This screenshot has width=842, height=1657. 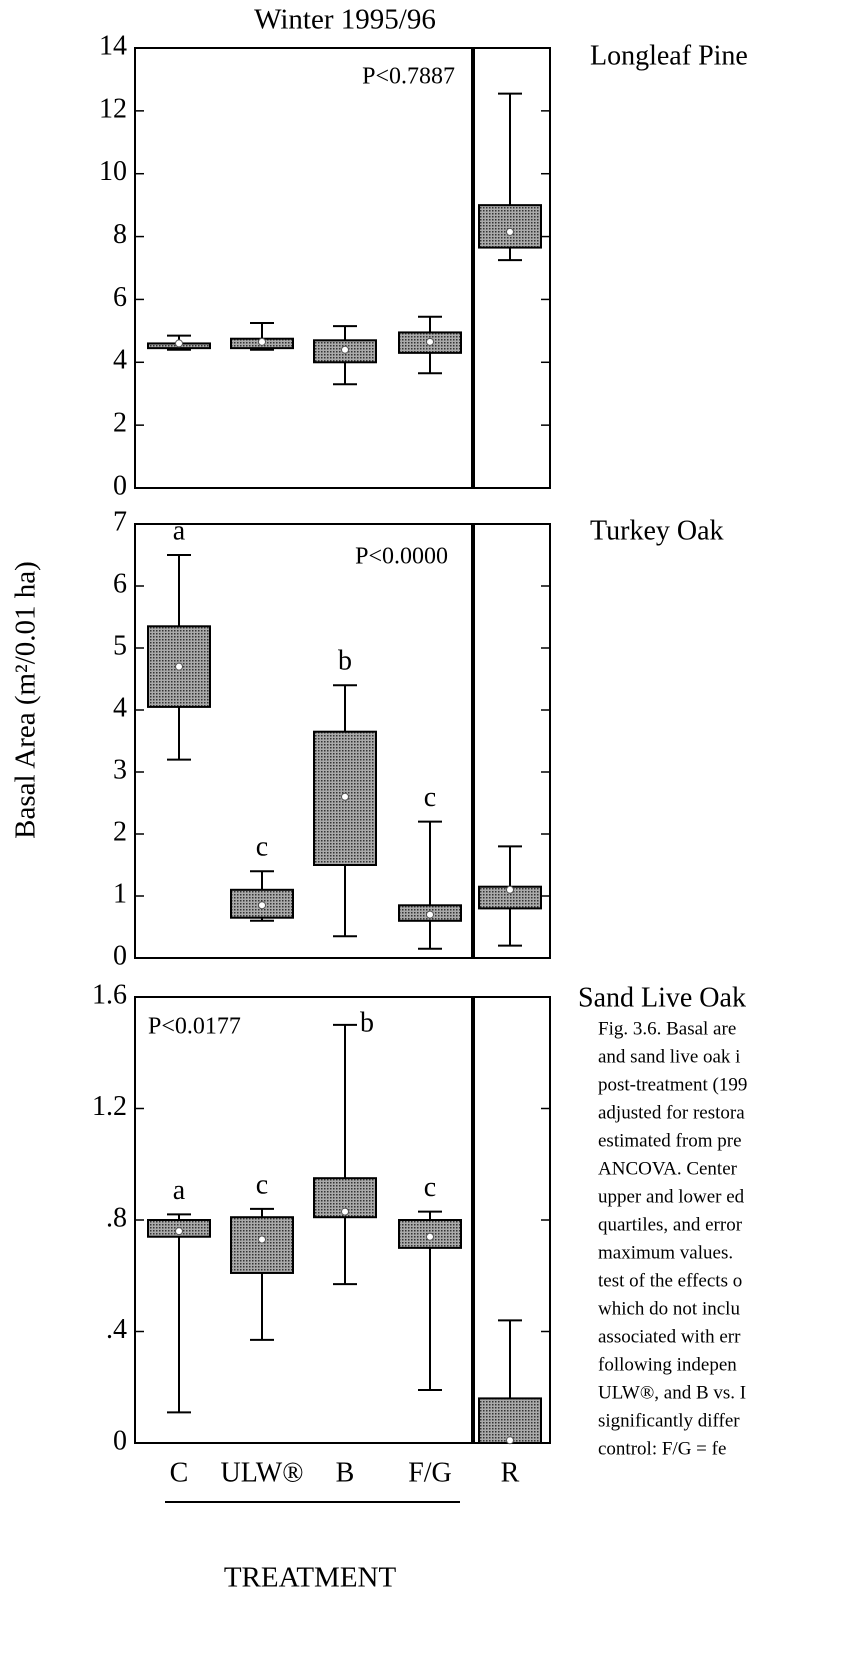 What do you see at coordinates (669, 1336) in the screenshot?
I see `caption-line: associated with err` at bounding box center [669, 1336].